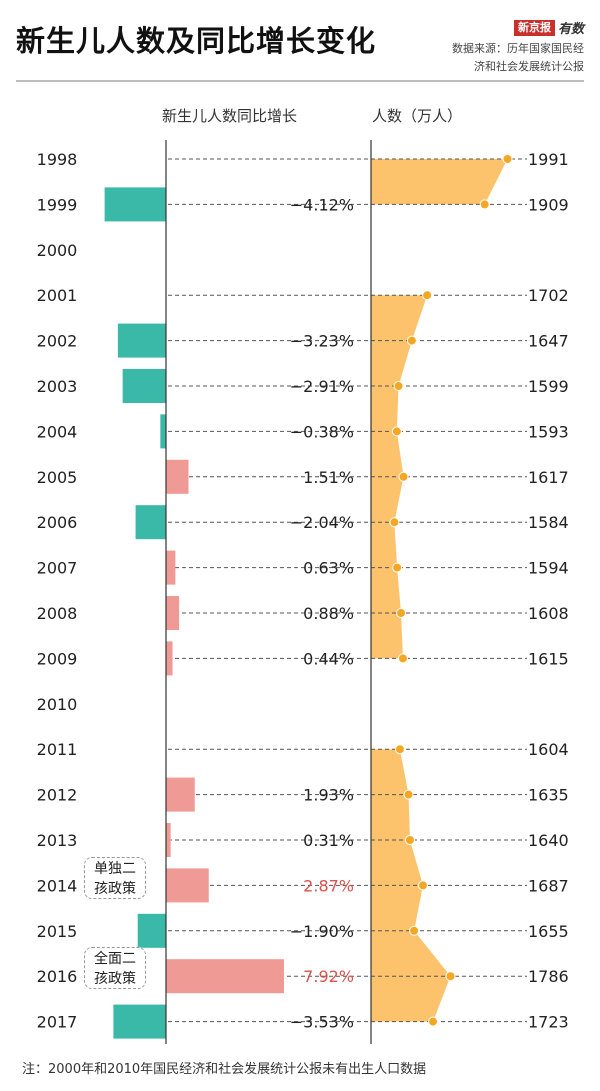 The width and height of the screenshot is (600, 1091). I want to click on brand-logo-text: 有数, so click(570, 29).